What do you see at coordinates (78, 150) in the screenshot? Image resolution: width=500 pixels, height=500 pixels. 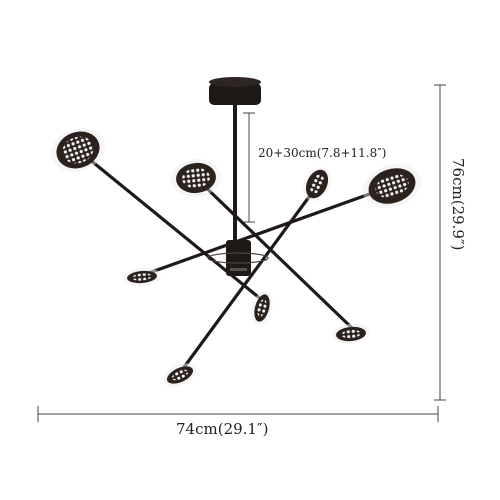 I see `lamp-head-large-left` at bounding box center [78, 150].